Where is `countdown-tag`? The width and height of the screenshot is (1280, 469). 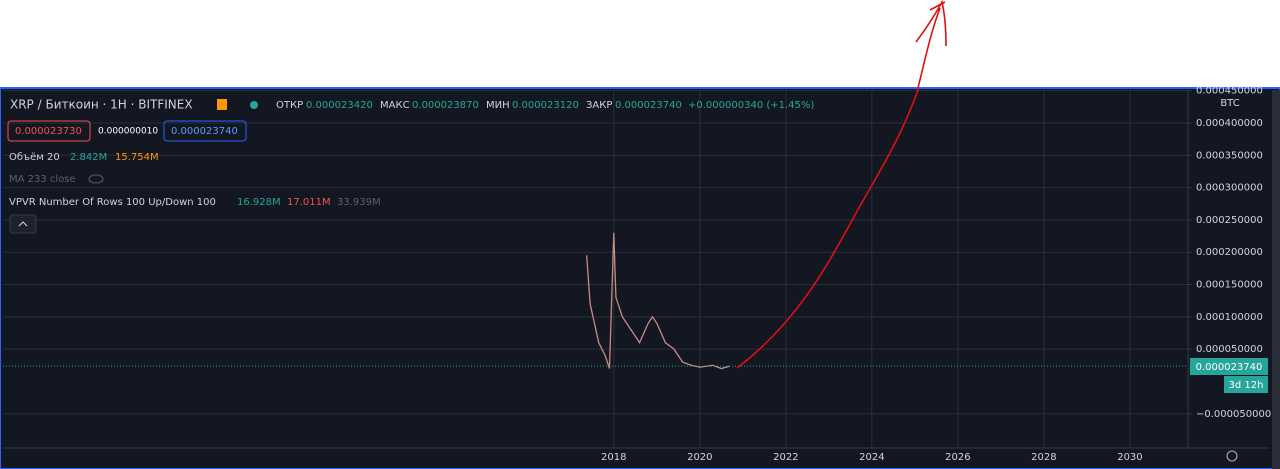
countdown-tag is located at coordinates (1246, 384).